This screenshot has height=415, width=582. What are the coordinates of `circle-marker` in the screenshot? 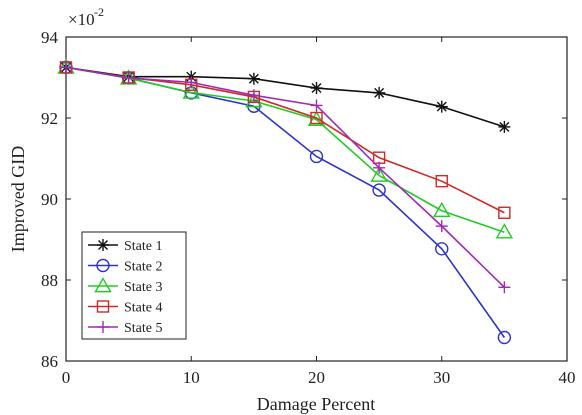 It's located at (103, 265).